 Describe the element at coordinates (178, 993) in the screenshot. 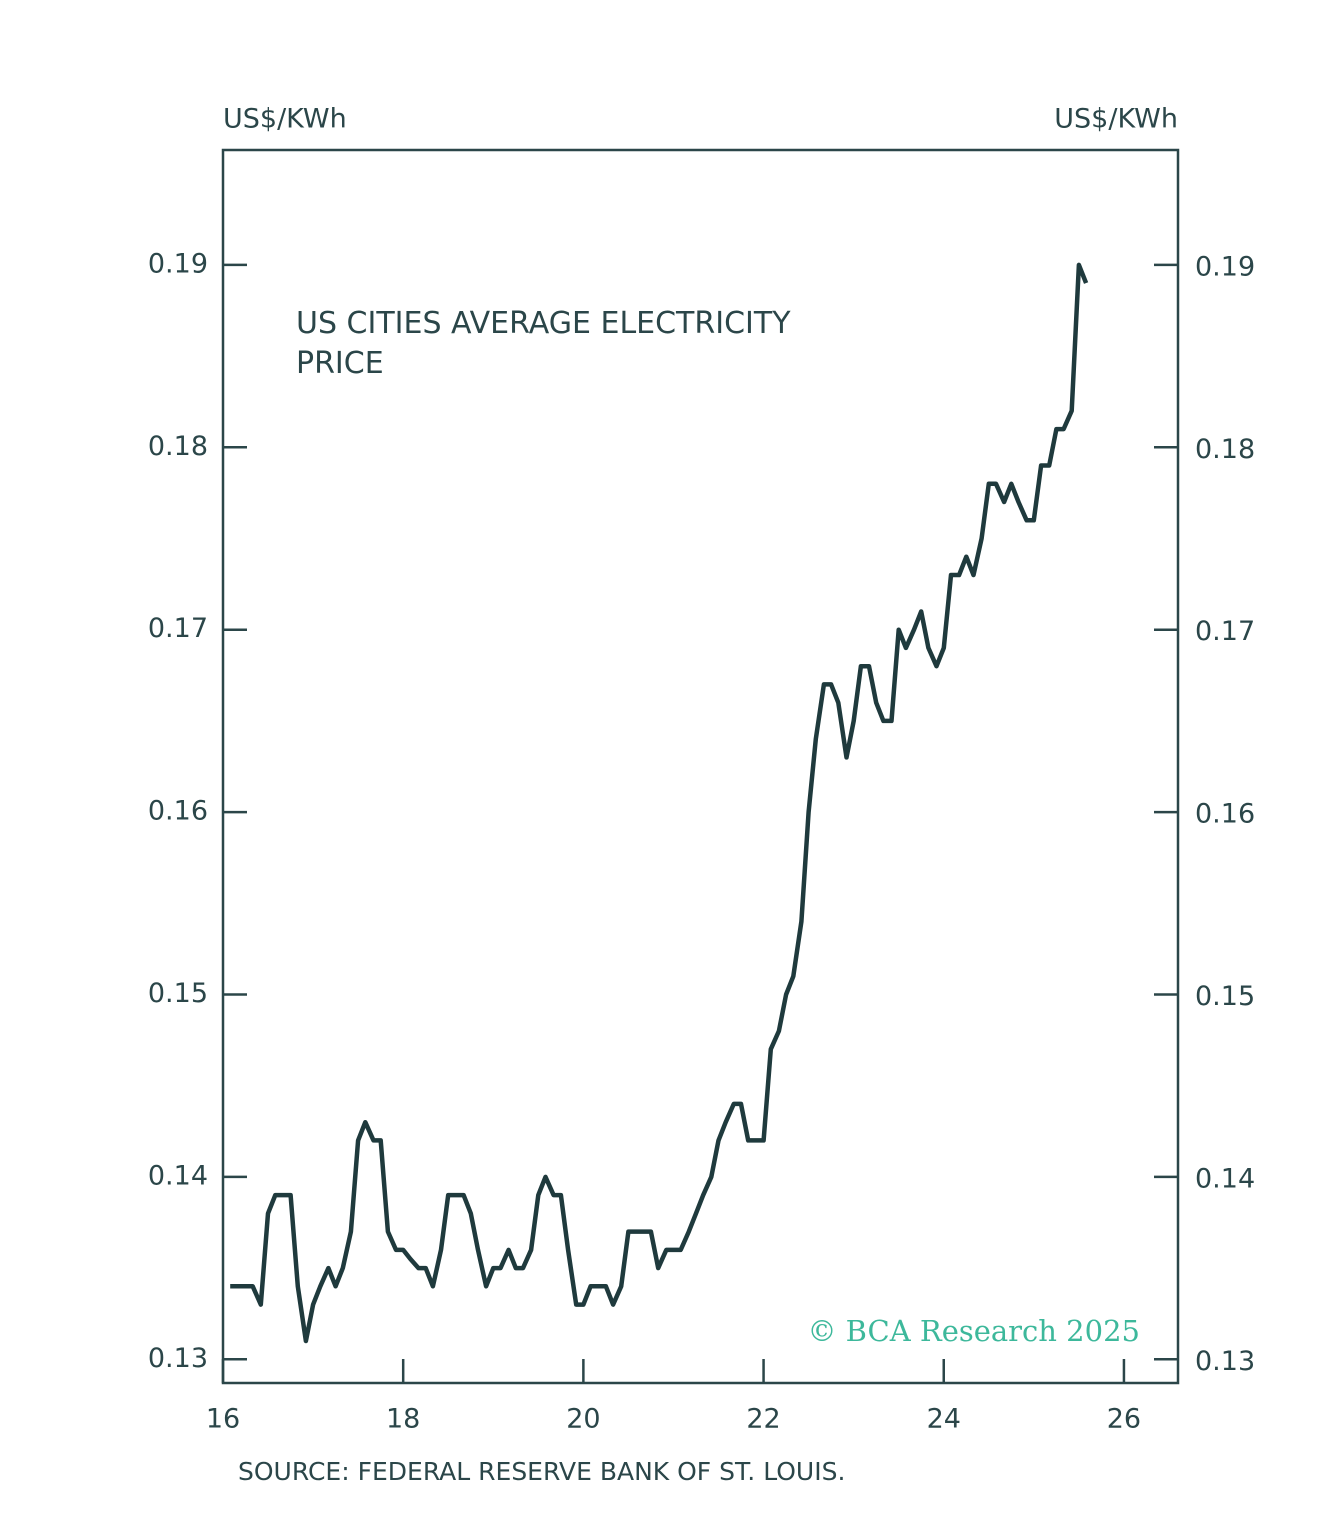

I see `y-tick-label-left: 0.15` at that location.